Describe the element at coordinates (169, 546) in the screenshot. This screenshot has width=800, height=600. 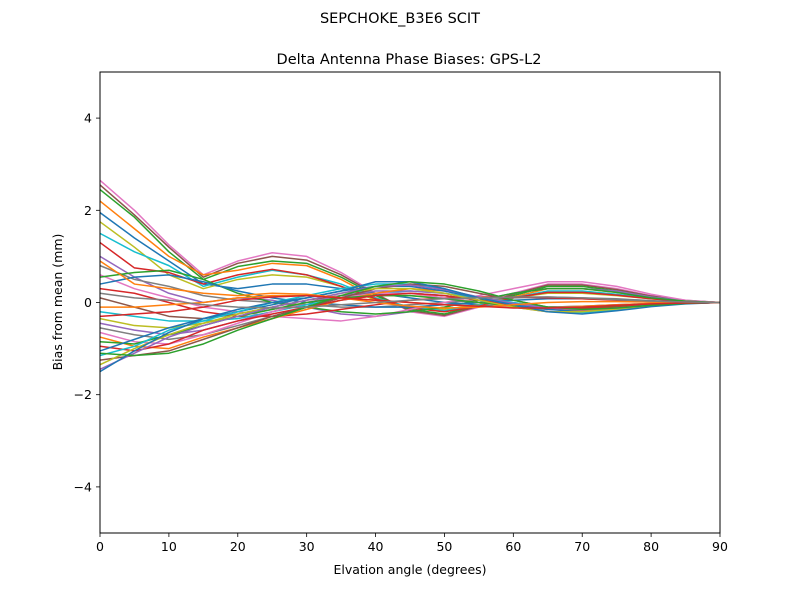
I see `x-tick-label: 10` at that location.